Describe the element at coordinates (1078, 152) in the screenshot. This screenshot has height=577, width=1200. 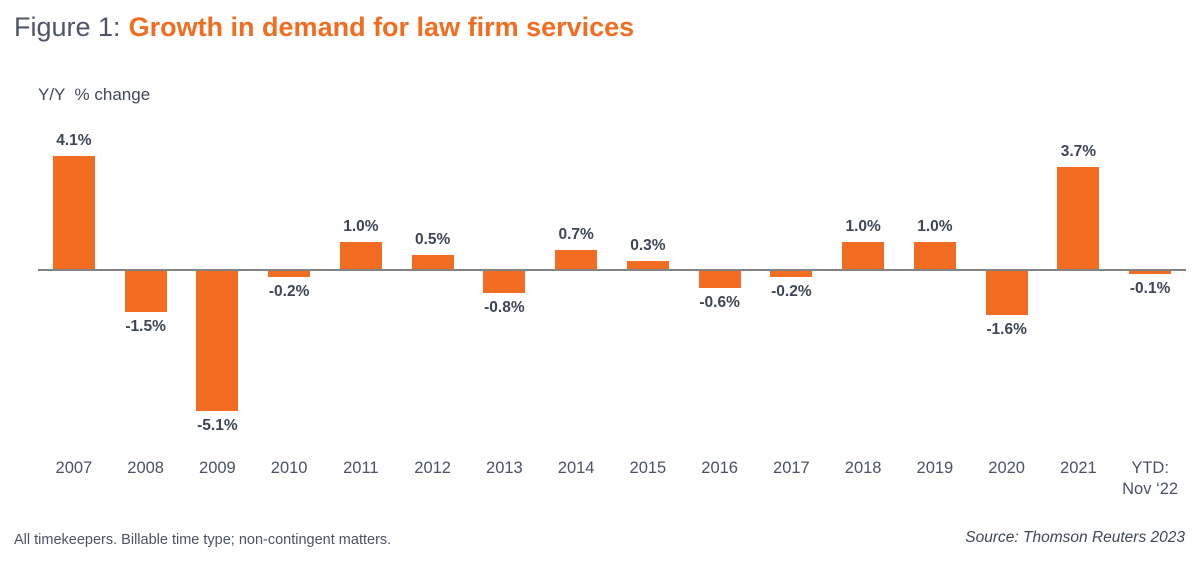
I see `value-label-2021: 3.7%` at that location.